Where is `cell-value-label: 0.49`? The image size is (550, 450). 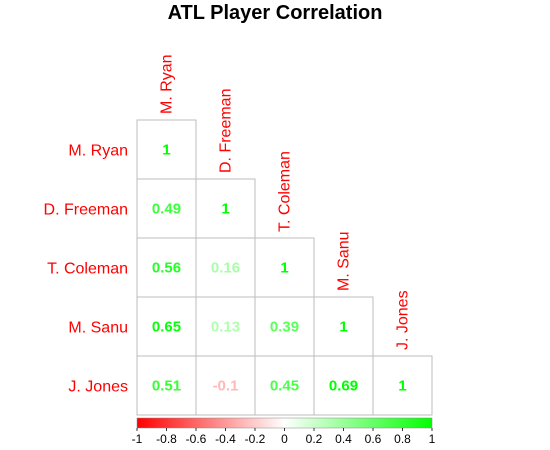
cell-value-label: 0.49 is located at coordinates (166, 209).